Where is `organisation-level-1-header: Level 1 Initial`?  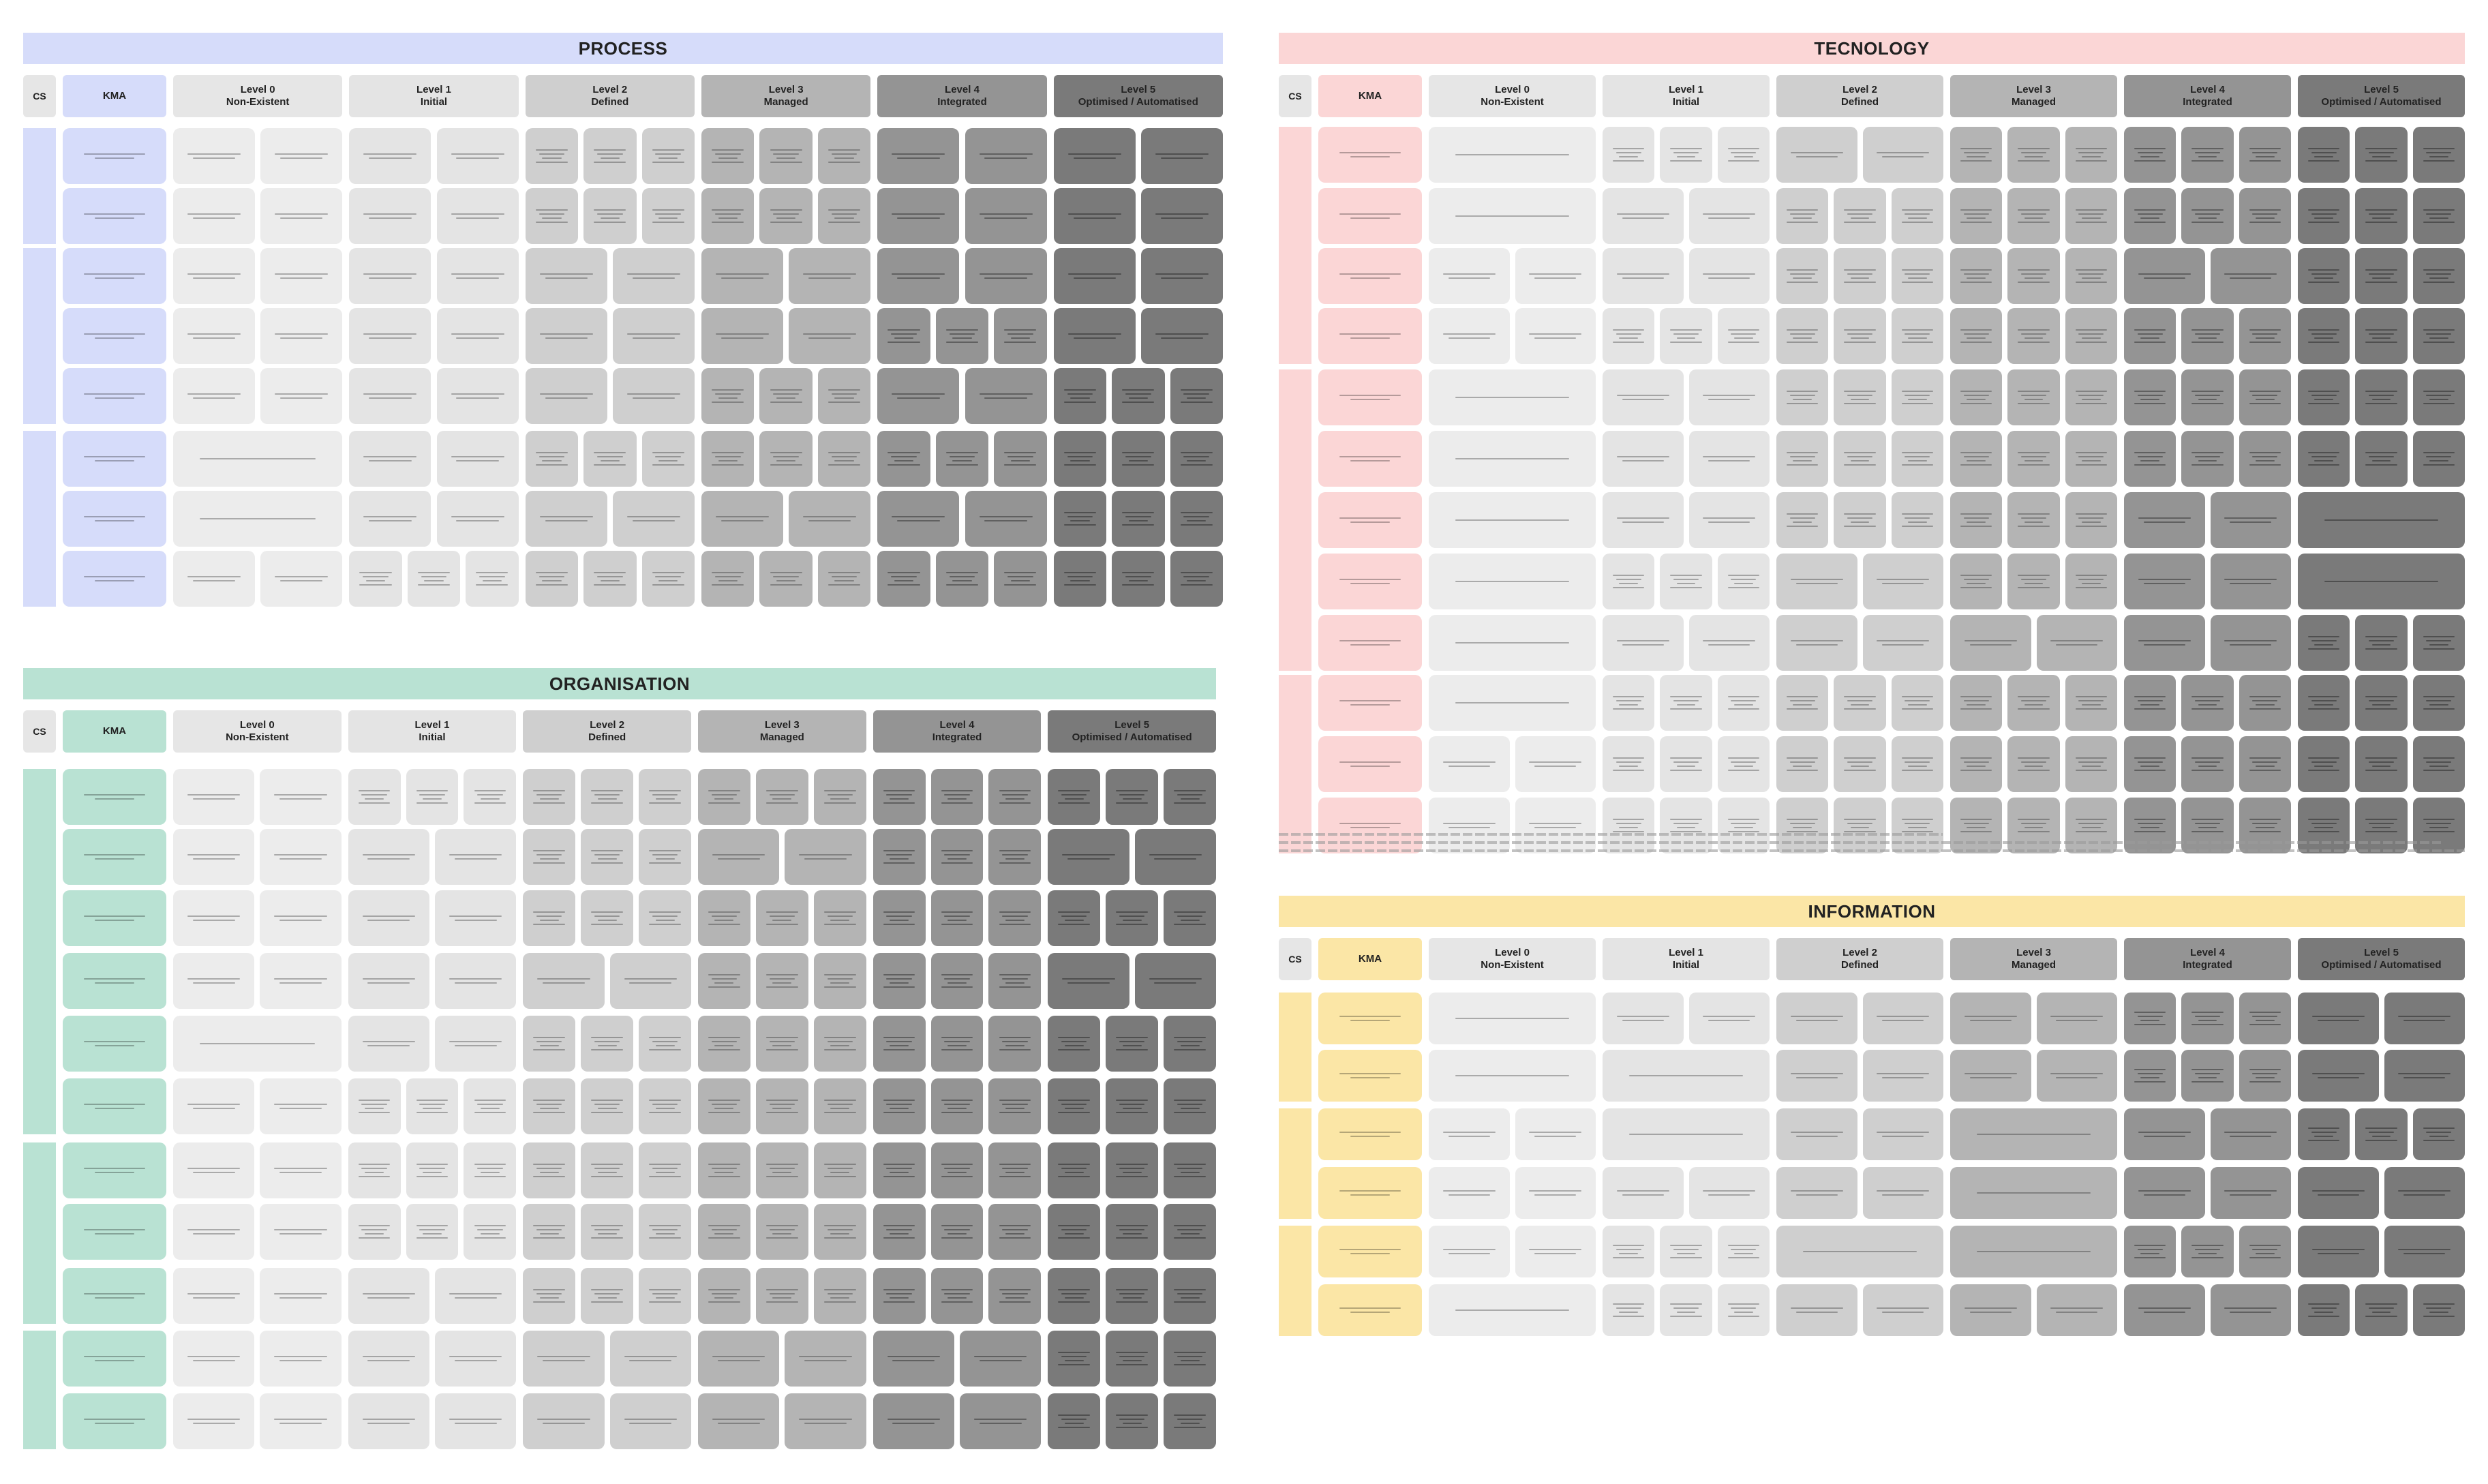
organisation-level-1-header: Level 1 Initial is located at coordinates (432, 731).